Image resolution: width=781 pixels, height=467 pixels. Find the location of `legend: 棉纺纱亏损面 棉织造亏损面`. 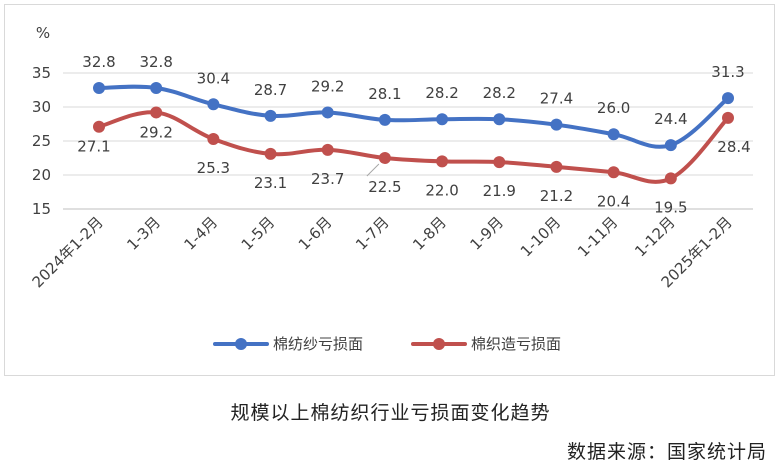

legend: 棉纺纱亏损面 棉织造亏损面 is located at coordinates (387, 344).